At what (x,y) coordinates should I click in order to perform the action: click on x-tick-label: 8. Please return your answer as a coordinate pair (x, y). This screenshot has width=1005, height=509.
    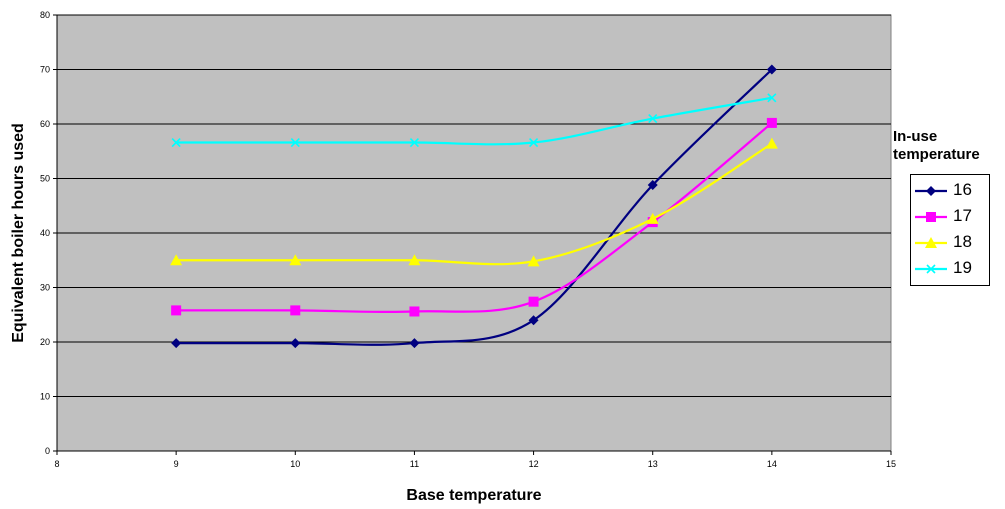
    Looking at the image, I should click on (56, 464).